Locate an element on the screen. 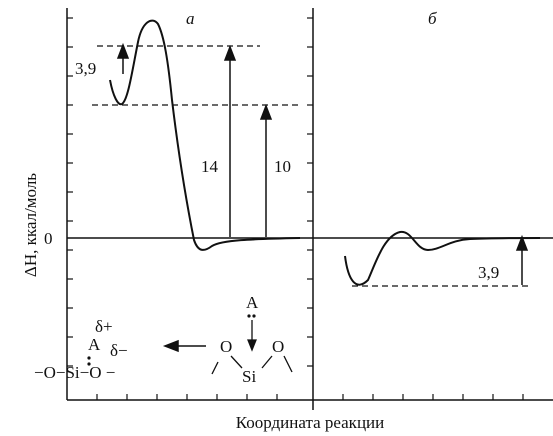  approach-arrow is located at coordinates (252, 336).